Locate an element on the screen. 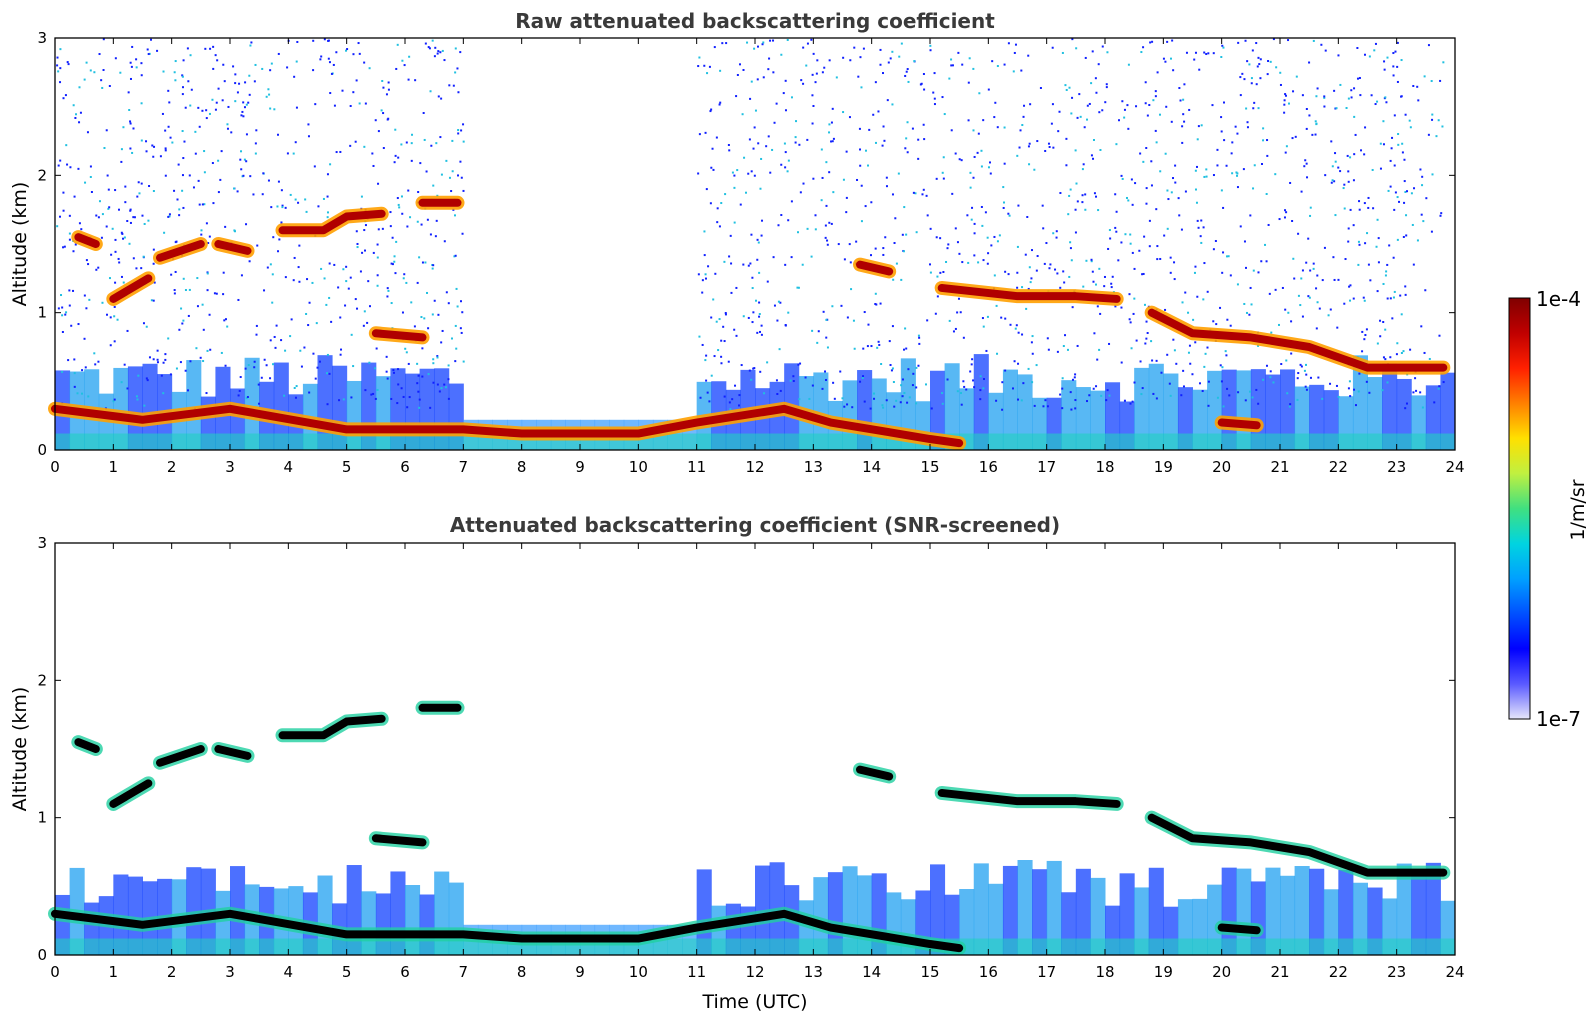 This screenshot has width=1595, height=1020. x-tick-label: 22 is located at coordinates (1338, 467).